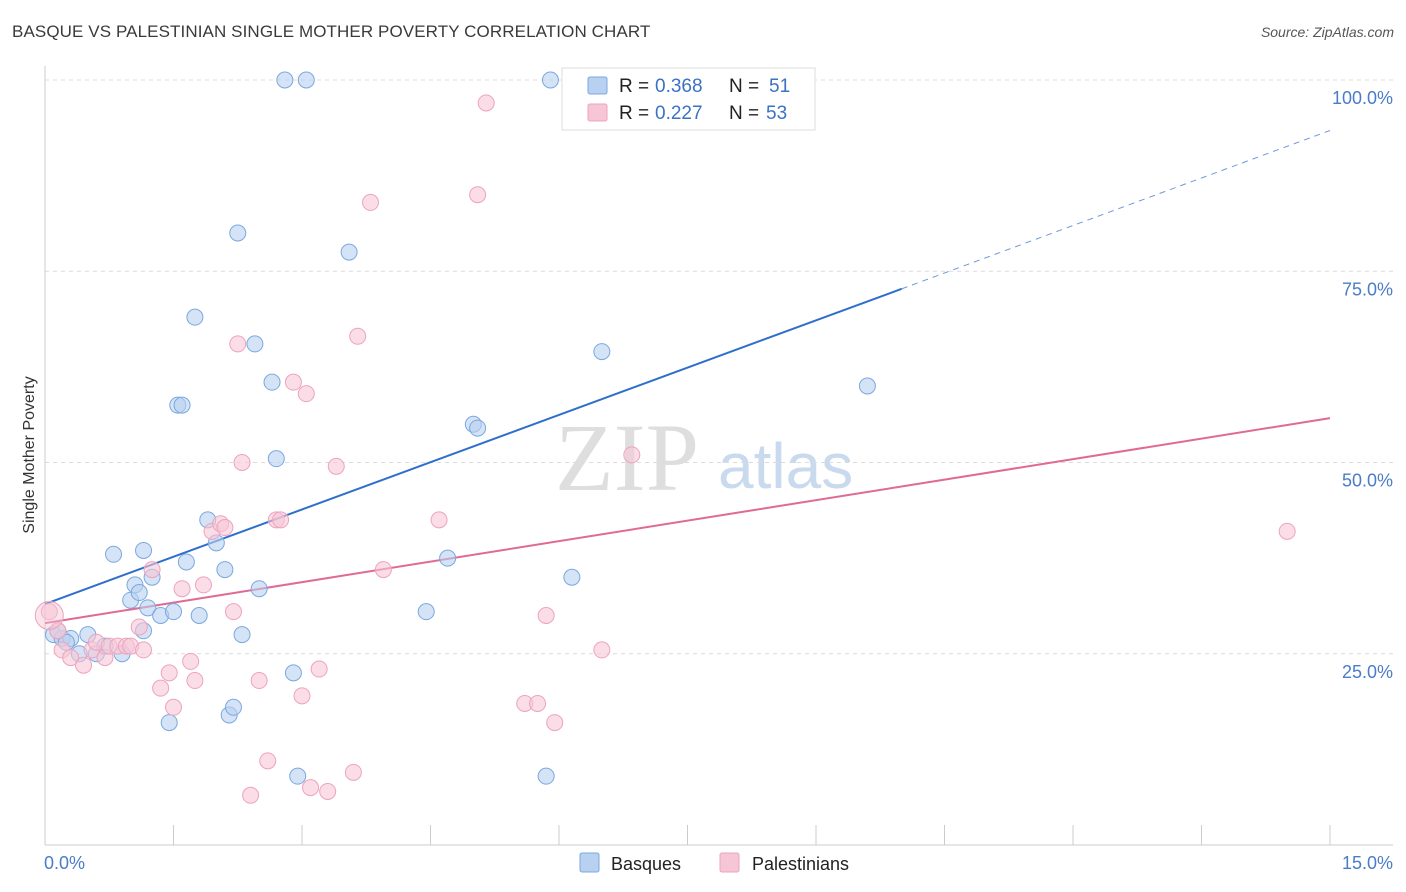  I want to click on y-tick-label: 25.0%, so click(1367, 672).